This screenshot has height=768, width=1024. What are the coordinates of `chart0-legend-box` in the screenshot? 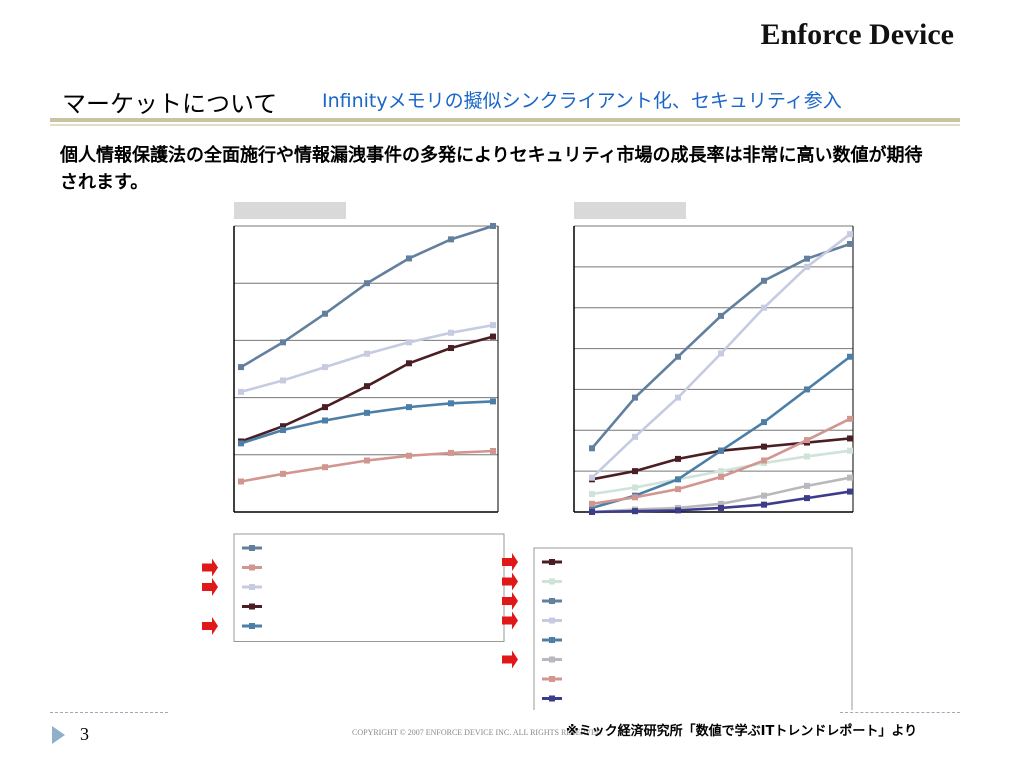 It's located at (369, 587).